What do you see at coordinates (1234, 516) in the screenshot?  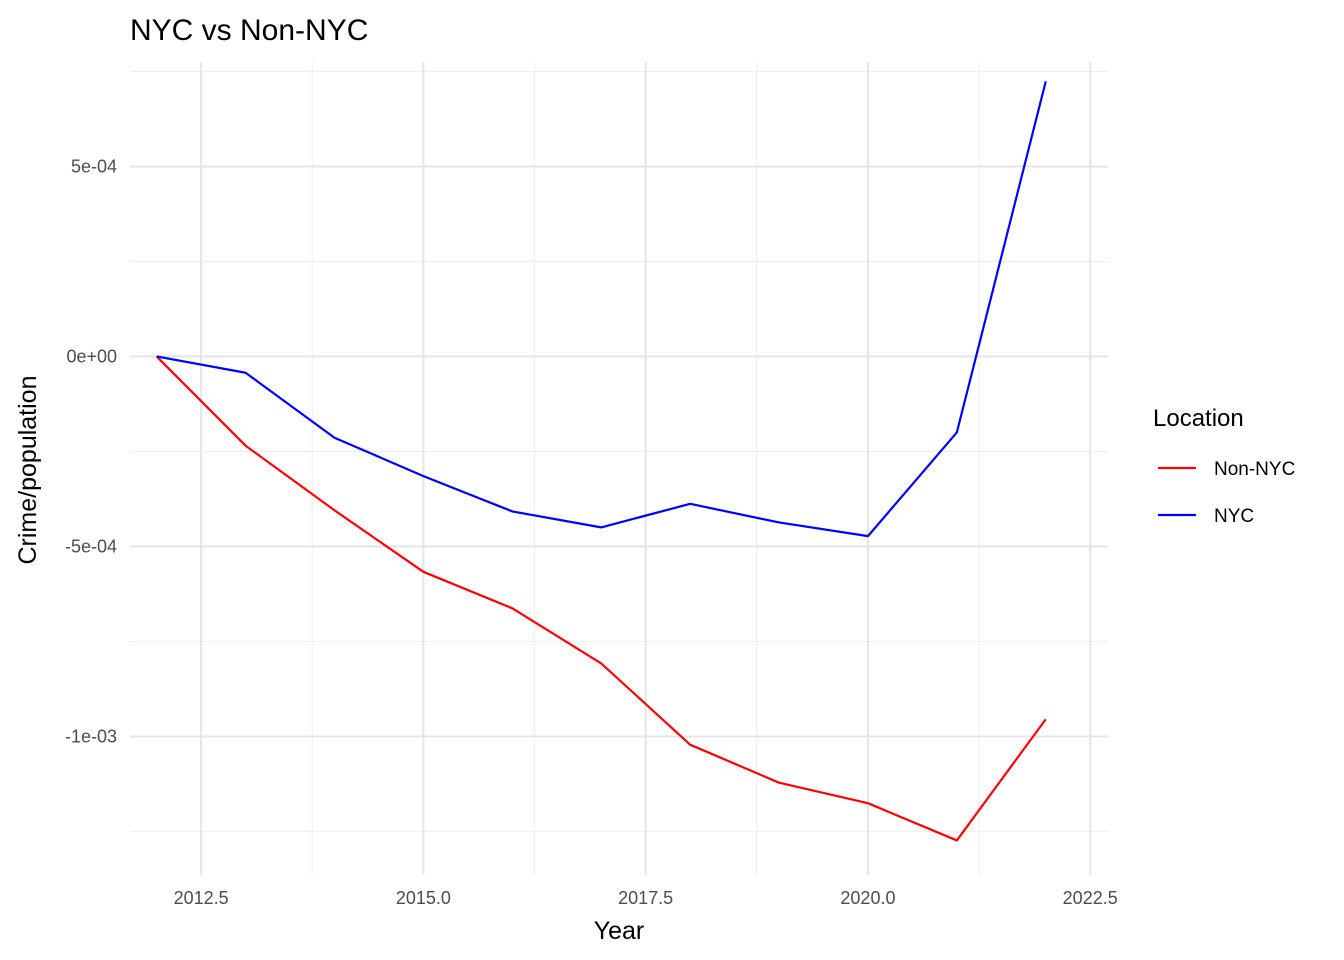 I see `legend-label: NYC` at bounding box center [1234, 516].